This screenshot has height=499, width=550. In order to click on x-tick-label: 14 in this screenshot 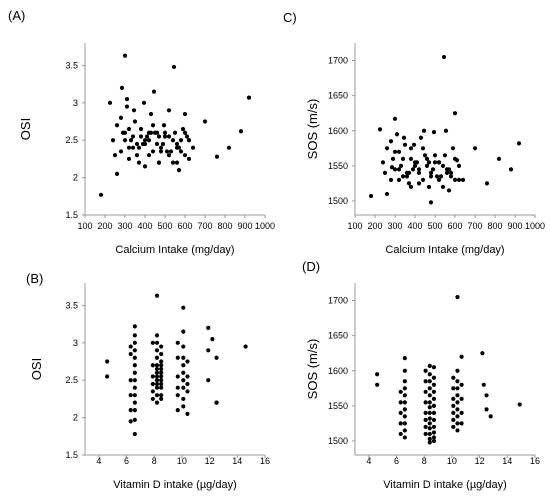, I will do `click(237, 461)`.